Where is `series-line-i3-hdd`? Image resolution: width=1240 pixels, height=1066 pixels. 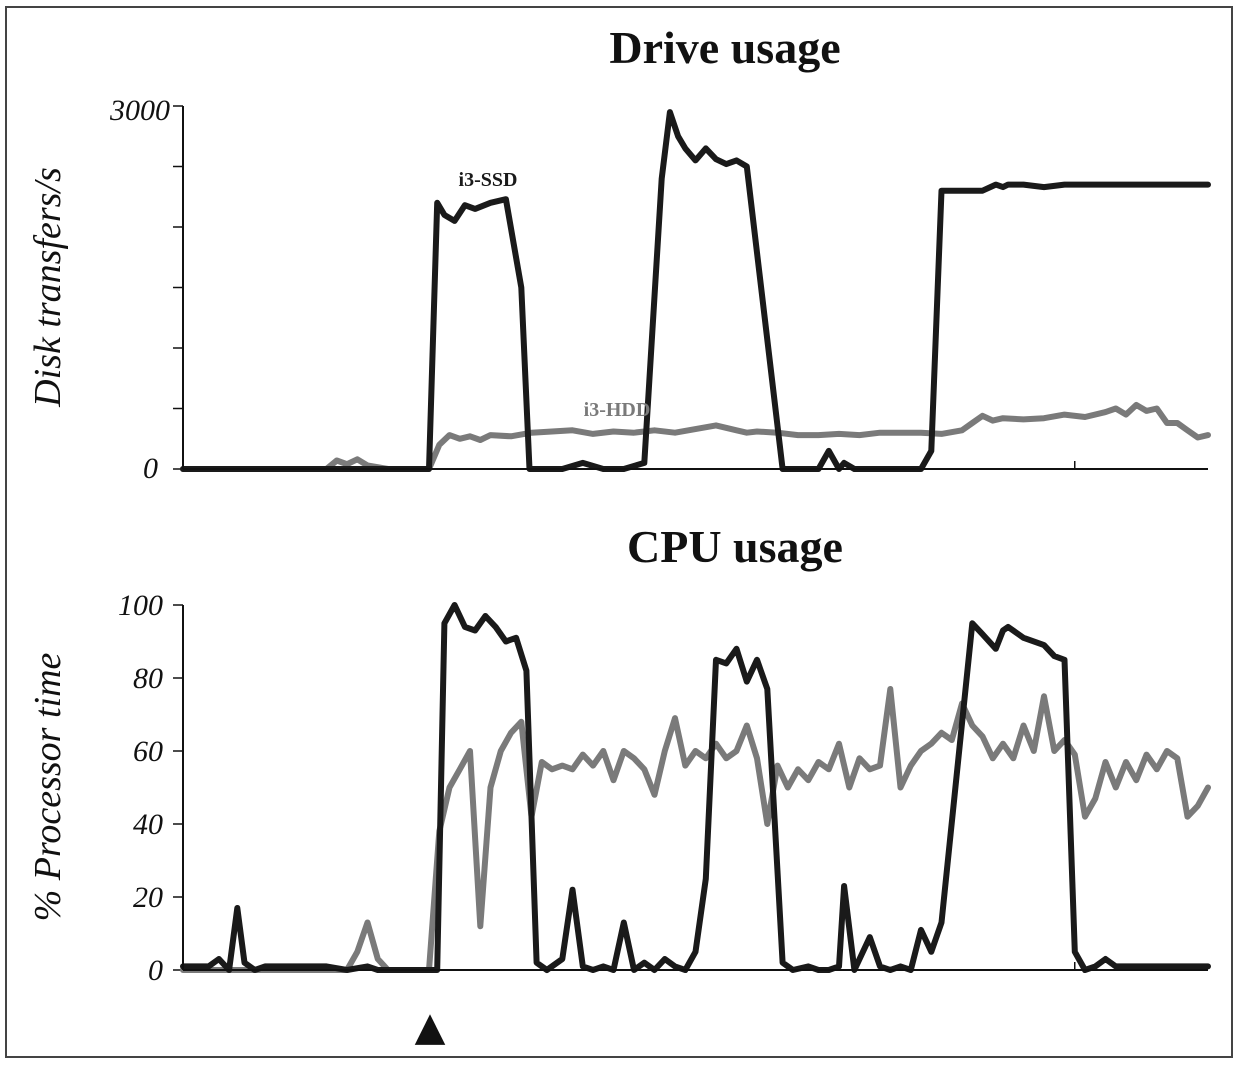 series-line-i3-hdd is located at coordinates (695, 436).